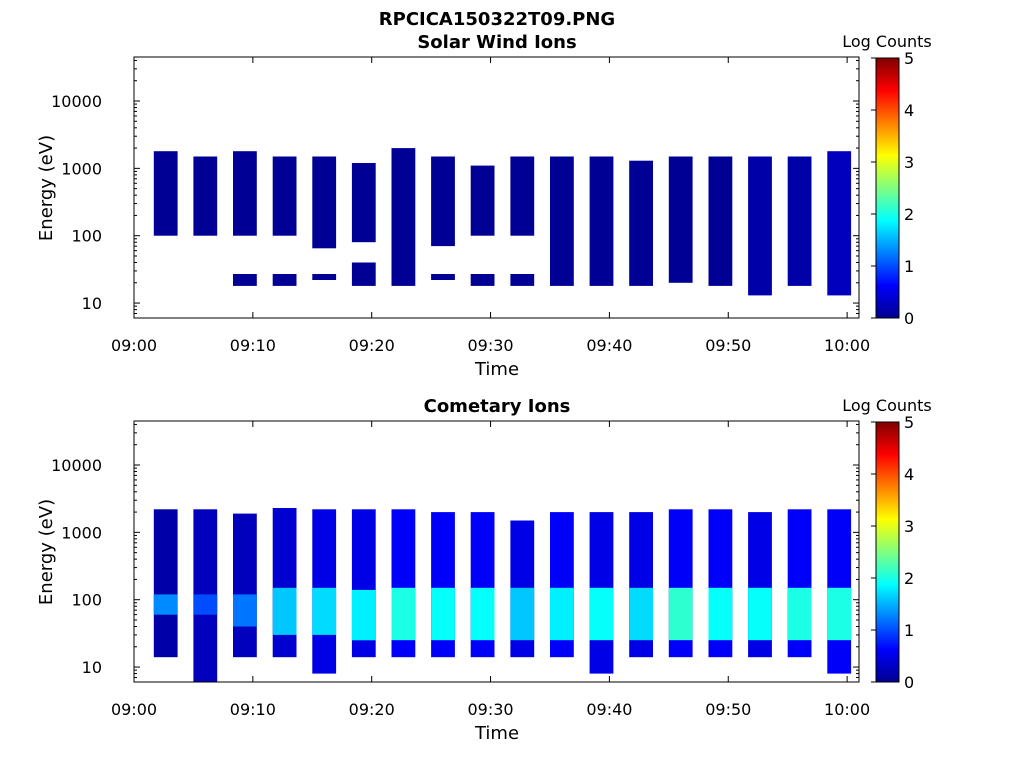 This screenshot has width=1024, height=768. Describe the element at coordinates (497, 19) in the screenshot. I see `figure-title: RPCICA150322T09.PNG` at that location.